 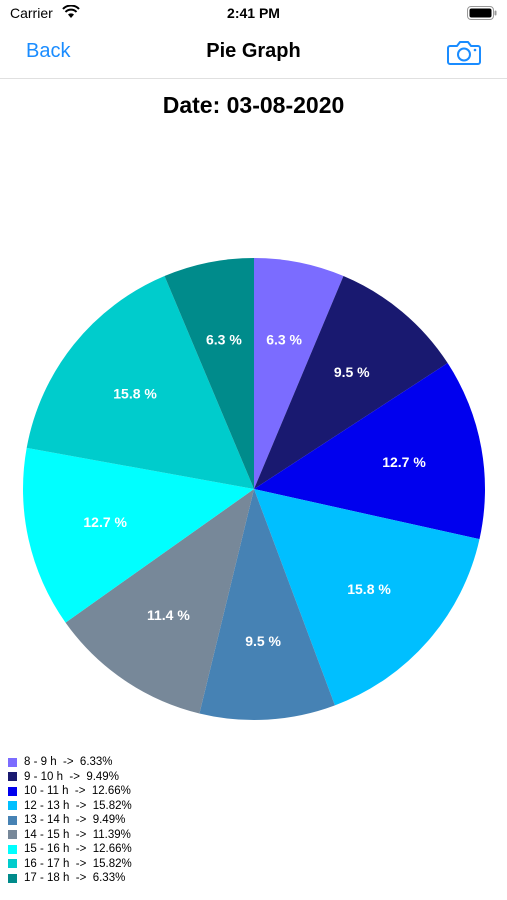 I want to click on legend-label: 8 - 9 h -> 6.33%, so click(x=68, y=762).